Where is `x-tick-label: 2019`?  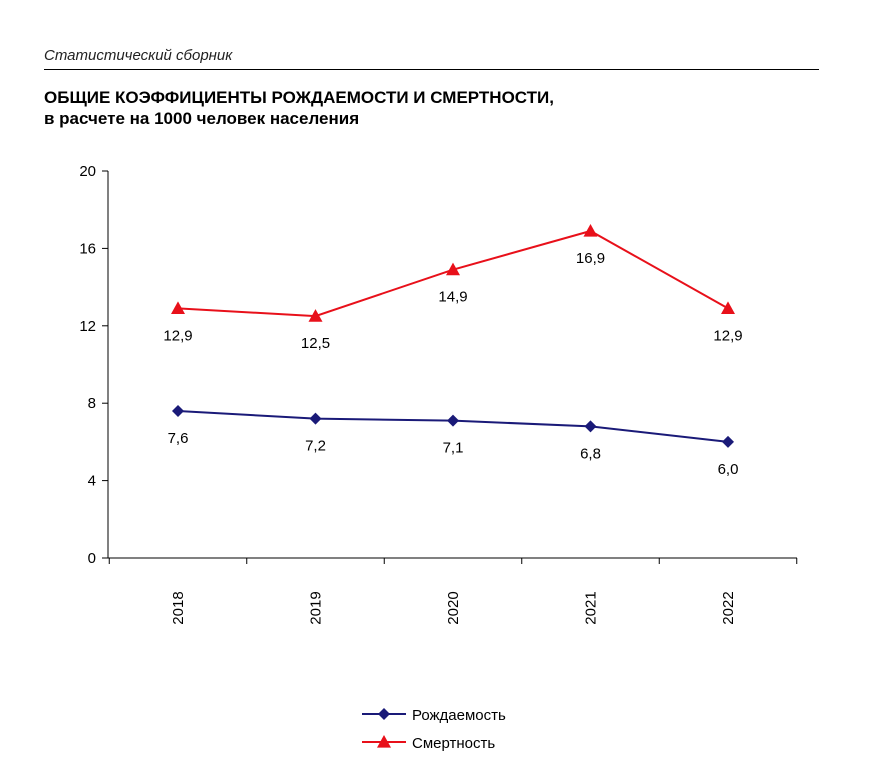
x-tick-label: 2019 is located at coordinates (316, 607).